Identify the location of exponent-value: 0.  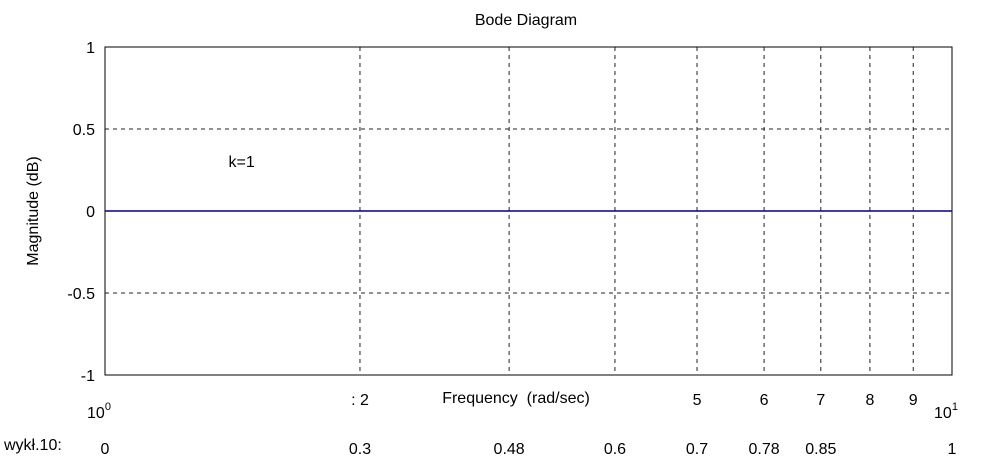
(105, 449).